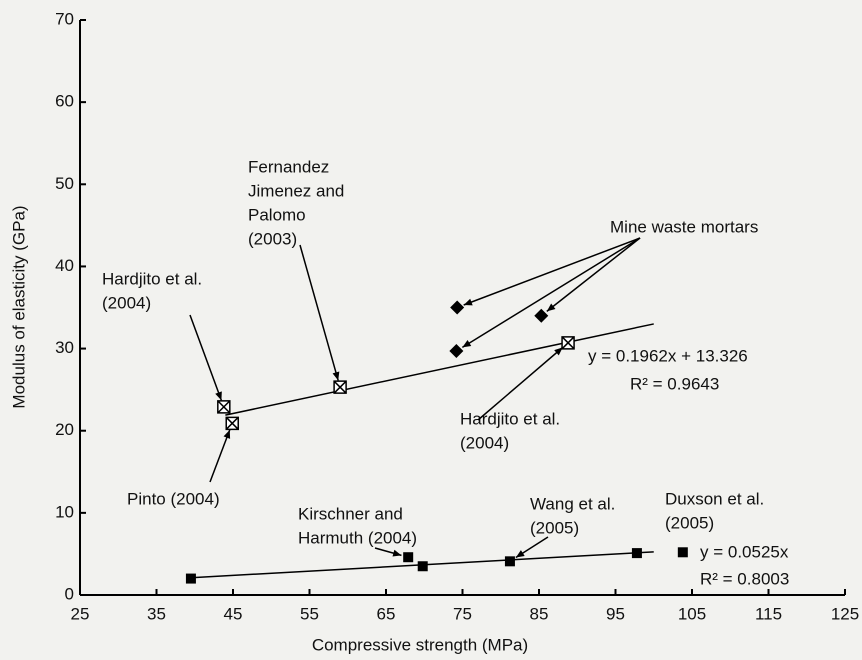 Image resolution: width=862 pixels, height=660 pixels. Describe the element at coordinates (64, 429) in the screenshot. I see `y-tick-label: 20` at that location.